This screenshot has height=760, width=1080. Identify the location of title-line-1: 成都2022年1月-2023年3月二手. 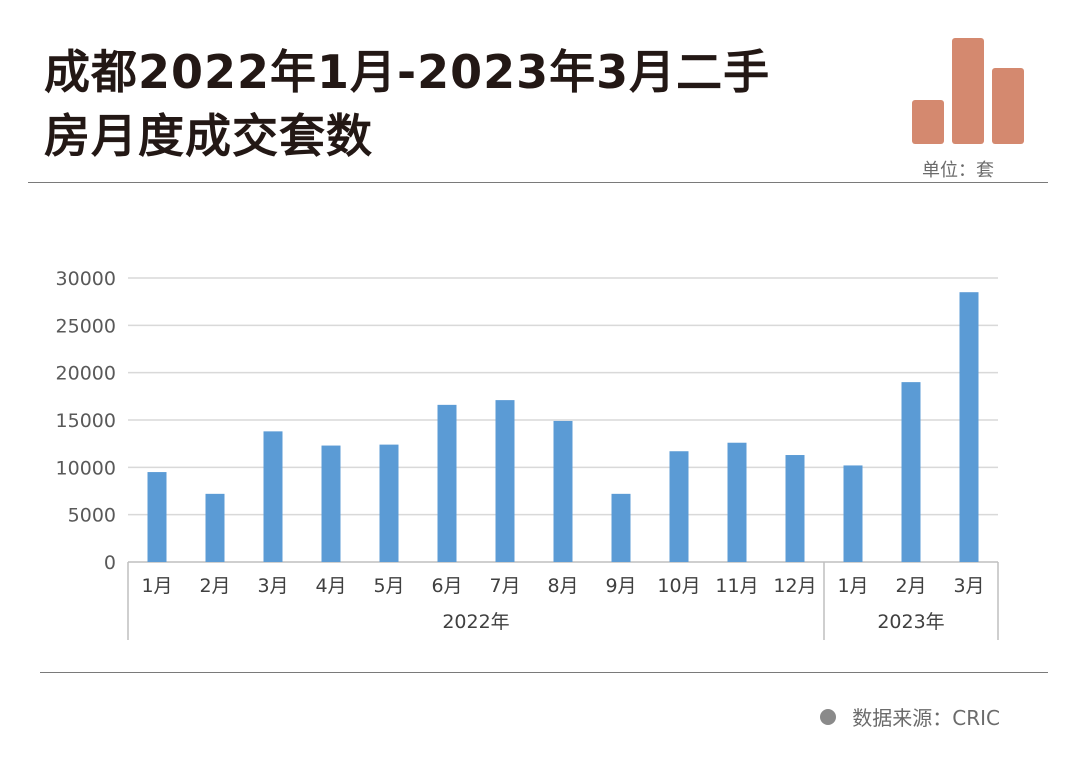
(407, 72).